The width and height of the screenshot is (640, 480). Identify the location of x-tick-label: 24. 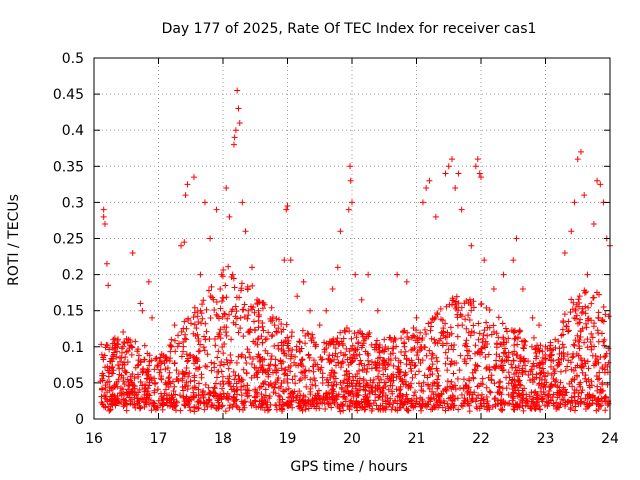
(610, 439).